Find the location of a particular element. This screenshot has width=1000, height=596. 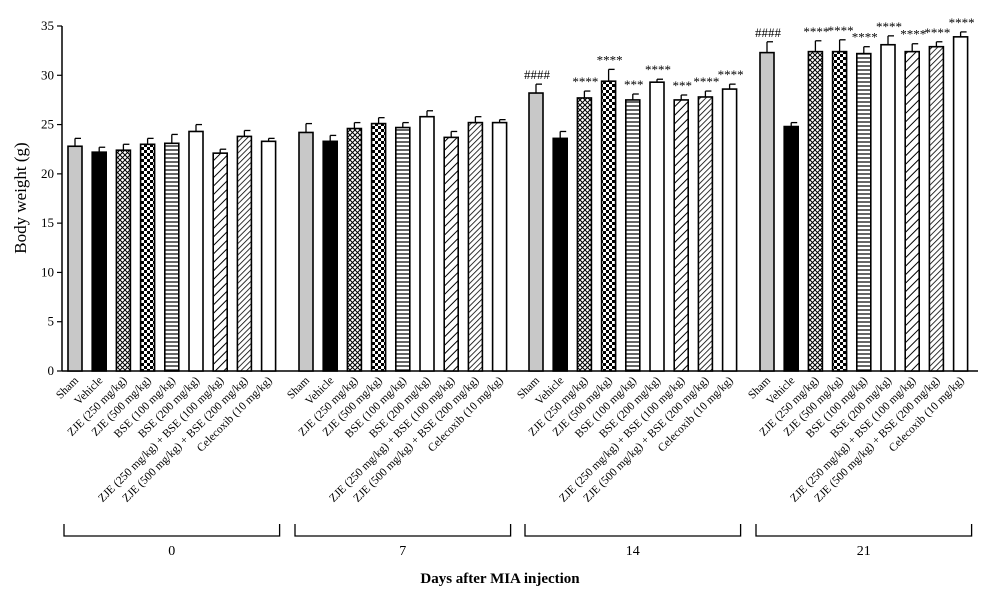

group-label: 7 is located at coordinates (402, 551).